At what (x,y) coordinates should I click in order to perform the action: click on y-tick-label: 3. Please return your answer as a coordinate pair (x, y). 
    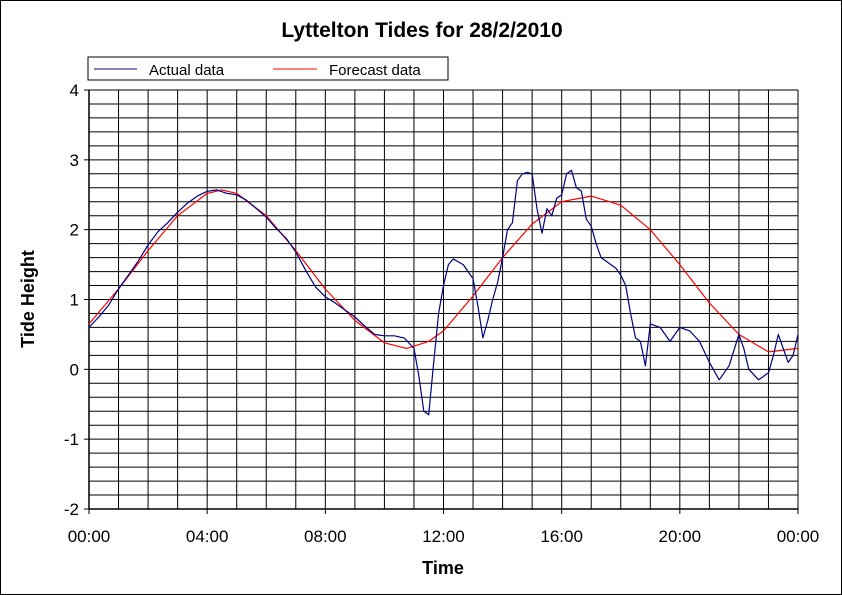
    Looking at the image, I should click on (74, 160).